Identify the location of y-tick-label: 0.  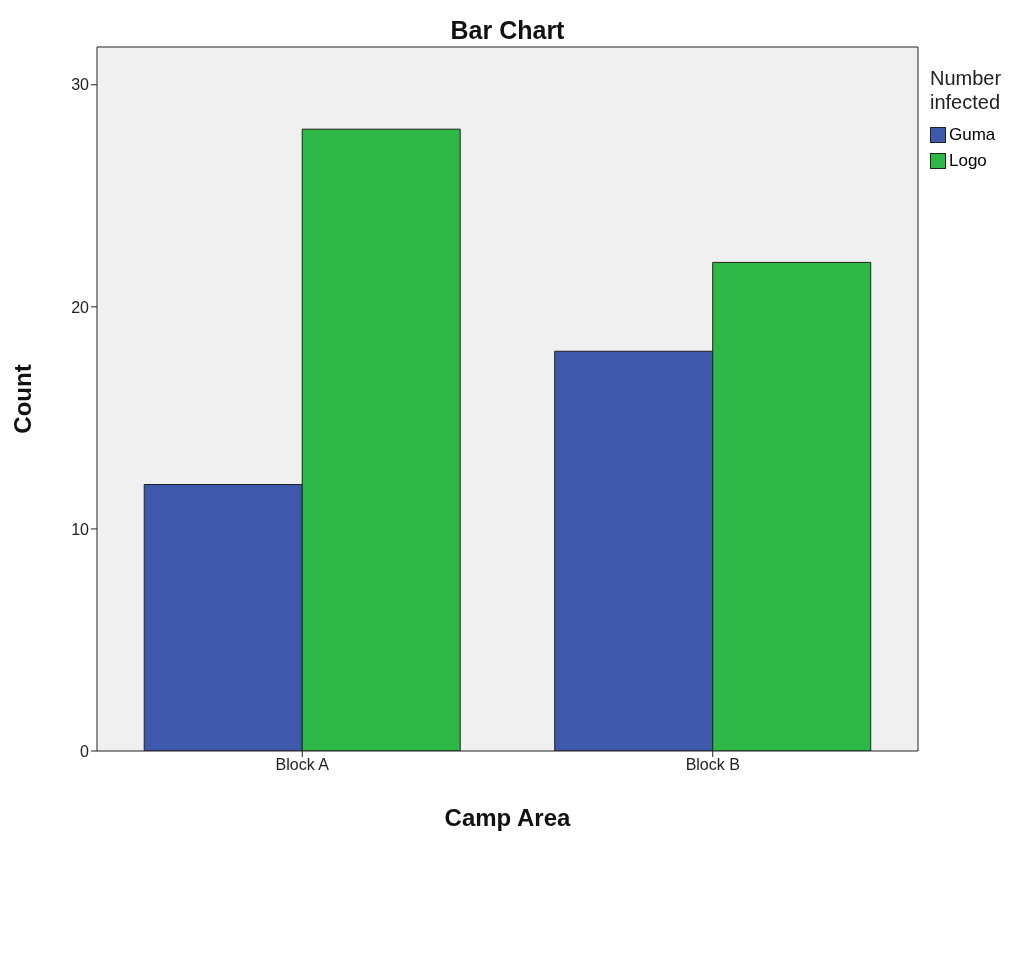
(85, 751).